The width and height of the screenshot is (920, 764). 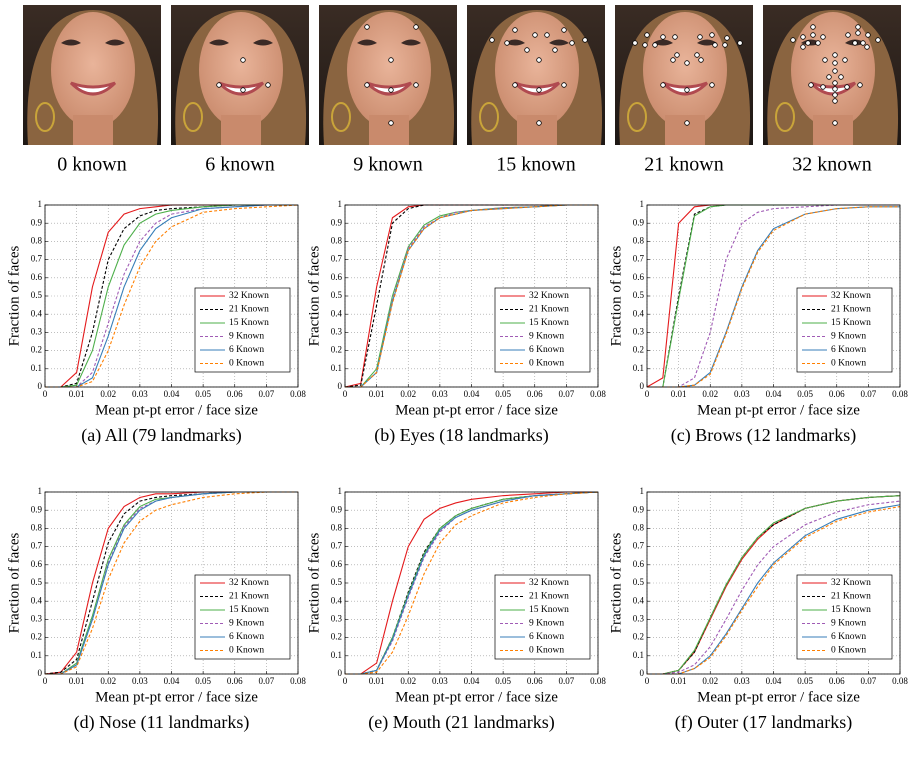 I want to click on y-tick-label: 0.3, so click(x=37, y=618).